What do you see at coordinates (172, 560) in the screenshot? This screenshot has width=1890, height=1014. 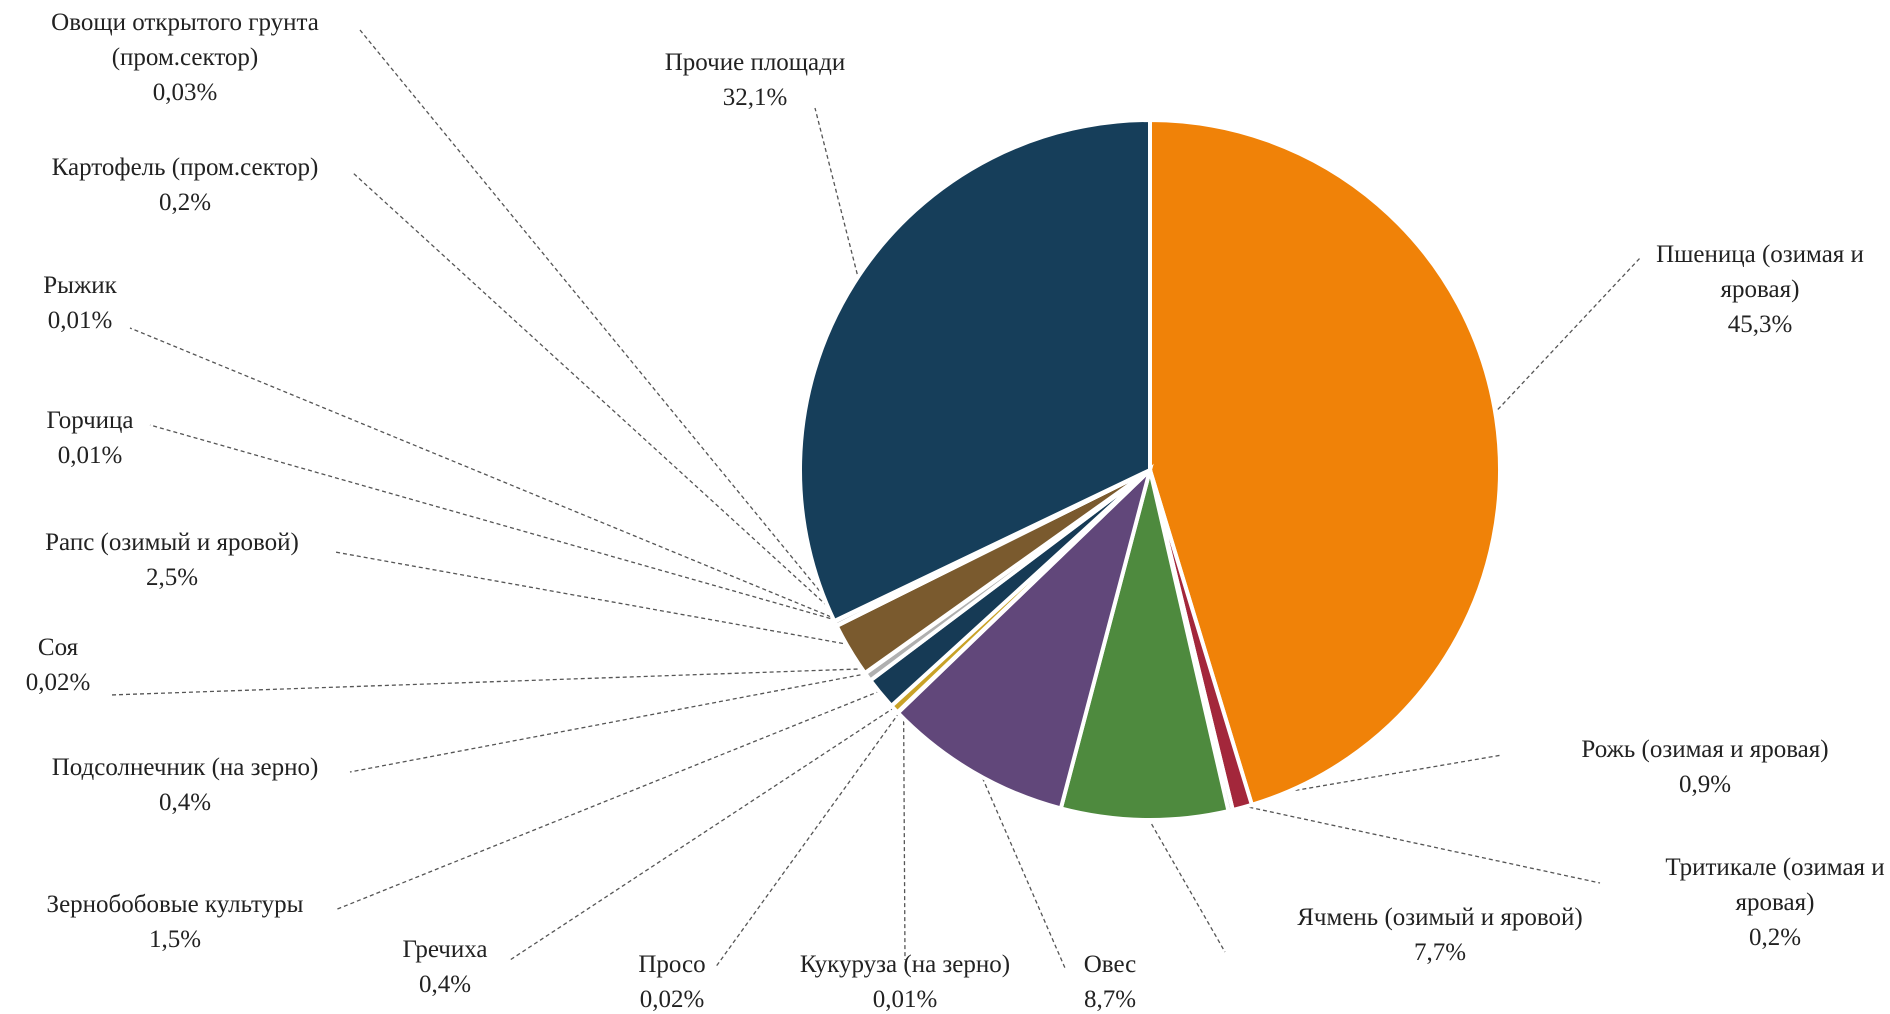 I see `slice-label-рапс-озимый-и-яровой: Рапс (озимый и яровой) 2,5%` at bounding box center [172, 560].